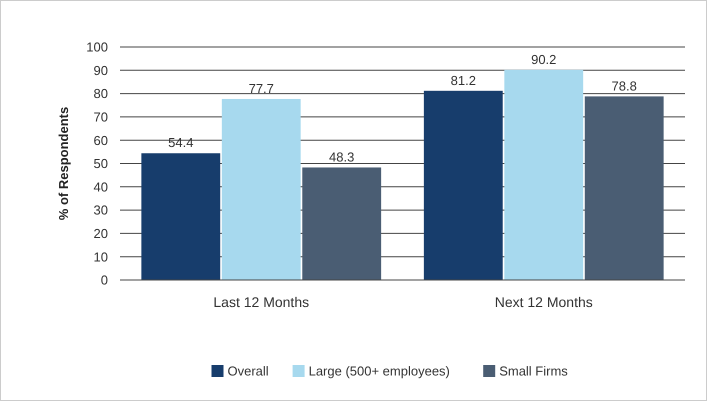 This screenshot has height=401, width=707. I want to click on data-label: 78.8, so click(624, 86).